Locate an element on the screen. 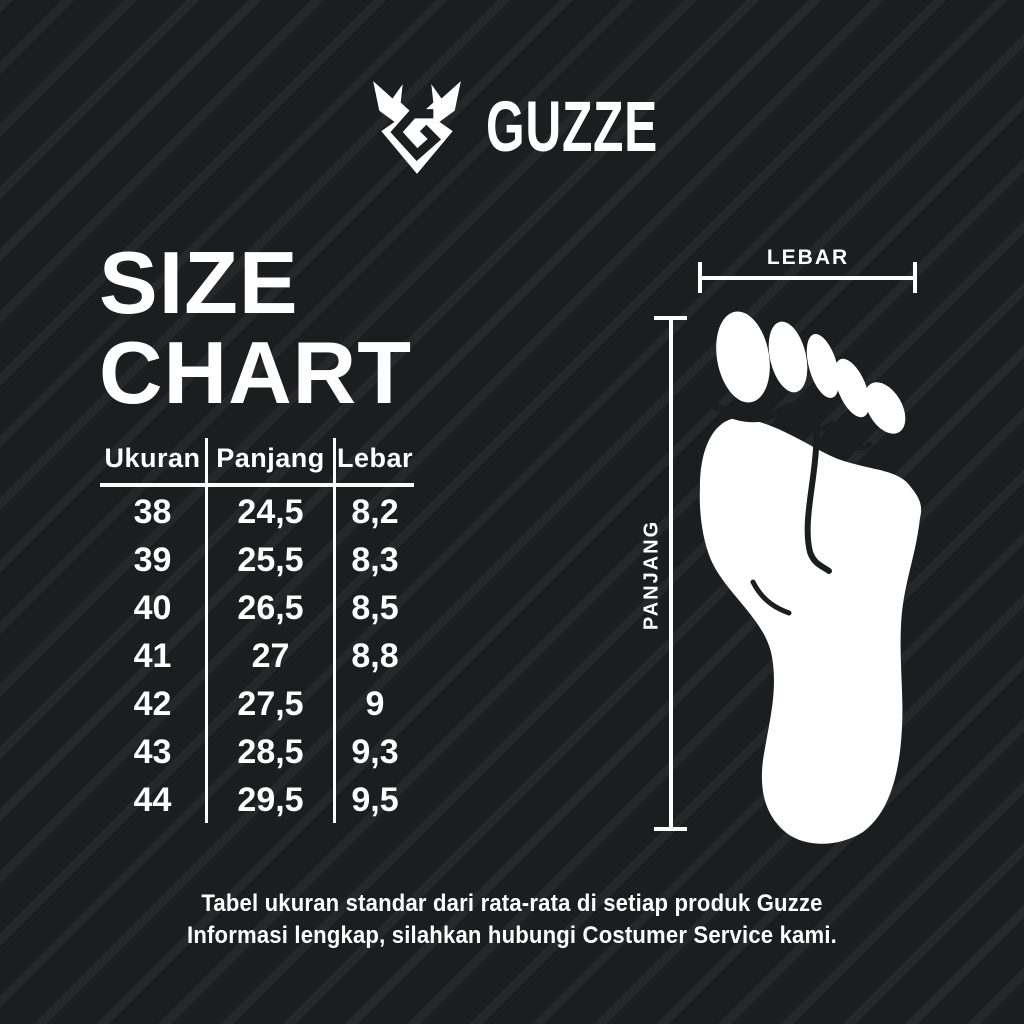  table-cell: 8,2 is located at coordinates (375, 512).